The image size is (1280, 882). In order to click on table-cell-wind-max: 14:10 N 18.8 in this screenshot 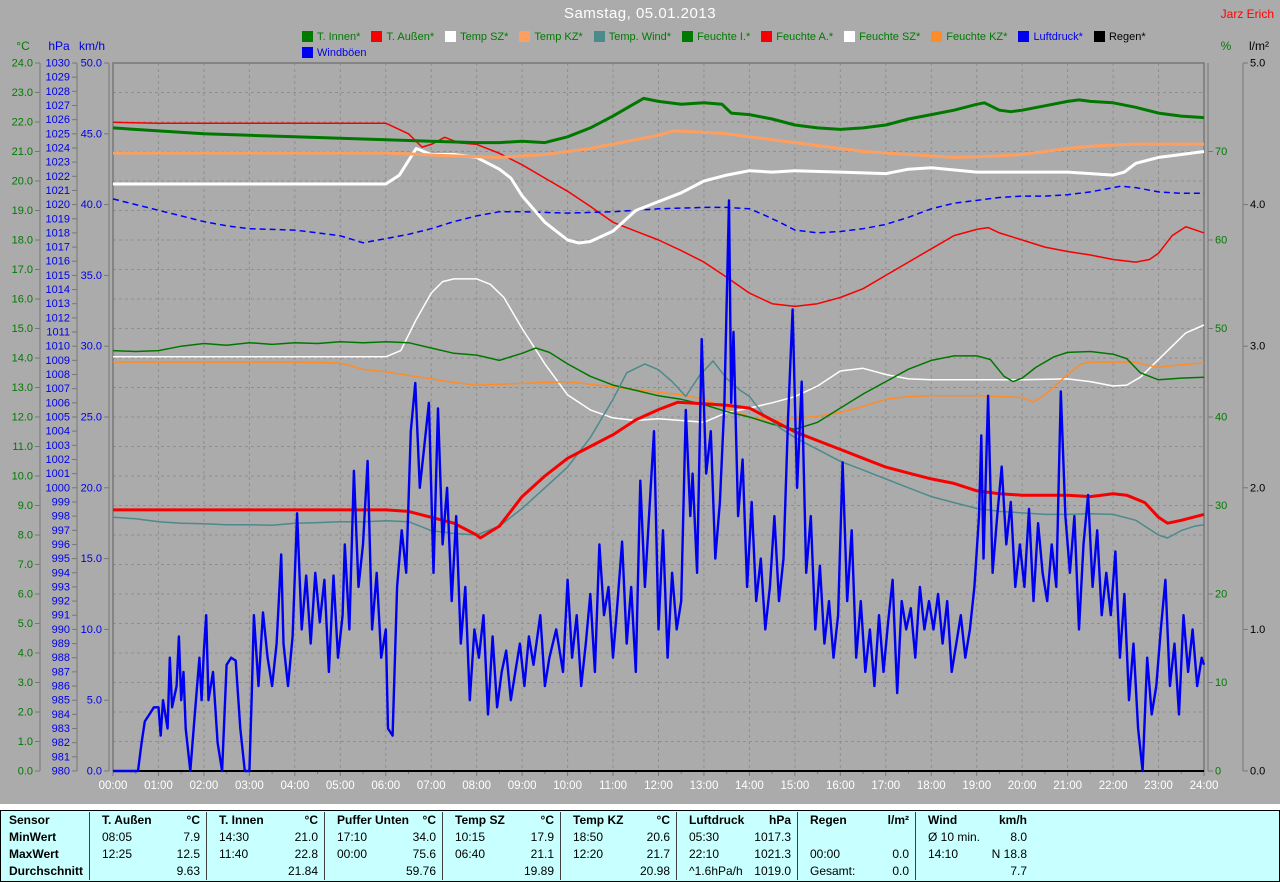, I will do `click(1097, 854)`.